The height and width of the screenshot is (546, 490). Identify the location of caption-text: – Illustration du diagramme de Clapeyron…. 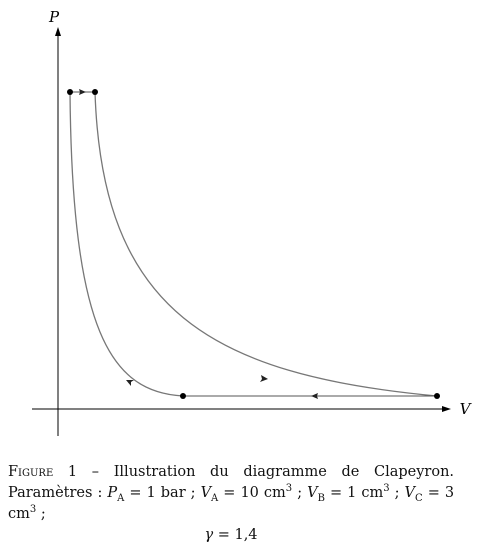
(231, 482).